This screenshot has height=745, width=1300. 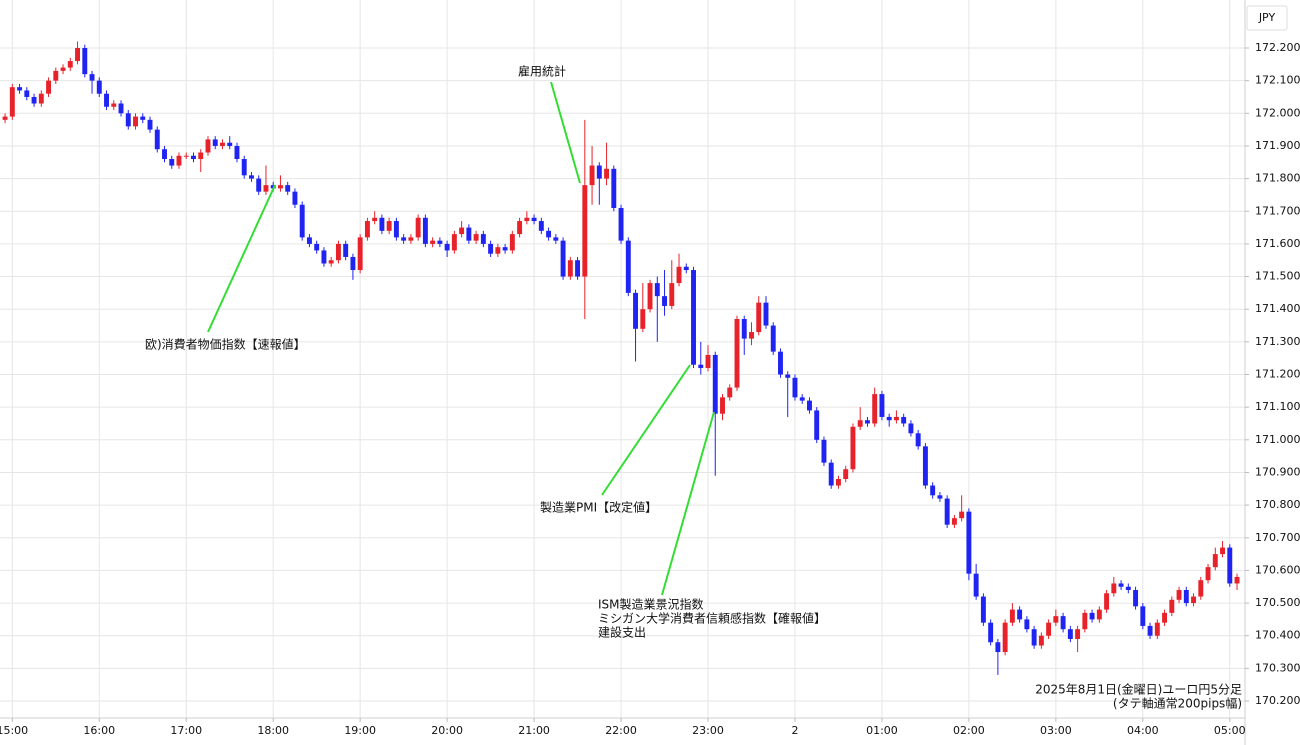 What do you see at coordinates (794, 730) in the screenshot?
I see `x-tick-label: 2` at bounding box center [794, 730].